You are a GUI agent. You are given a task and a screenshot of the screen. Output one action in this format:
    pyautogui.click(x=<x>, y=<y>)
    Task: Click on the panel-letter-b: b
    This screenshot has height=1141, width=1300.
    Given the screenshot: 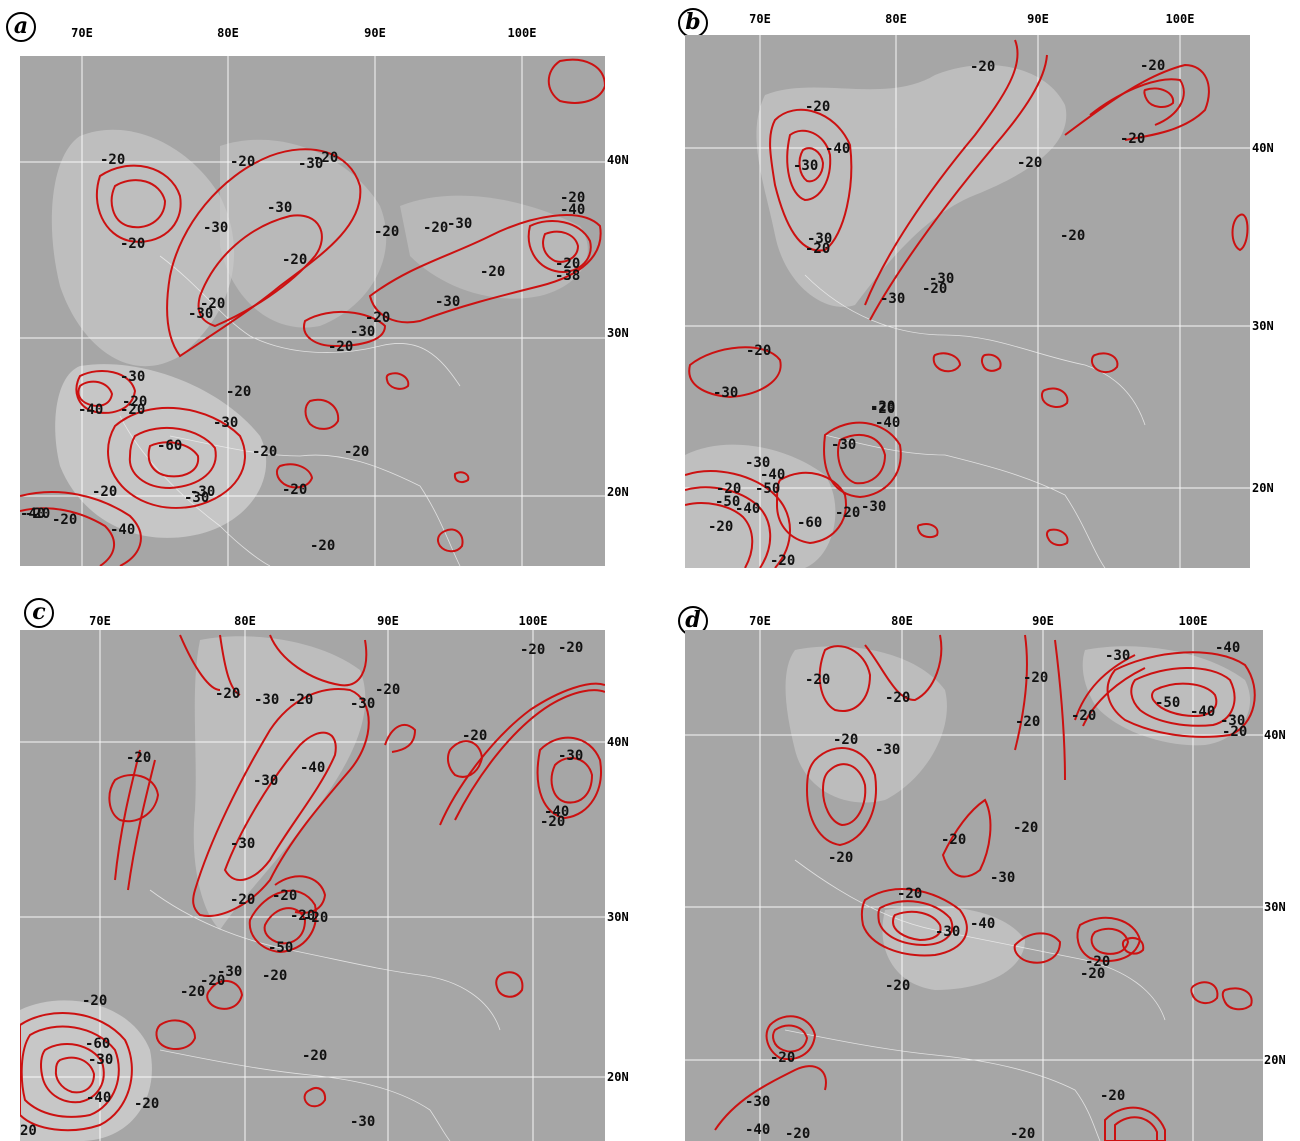 What is the action you would take?
    pyautogui.click(x=693, y=23)
    